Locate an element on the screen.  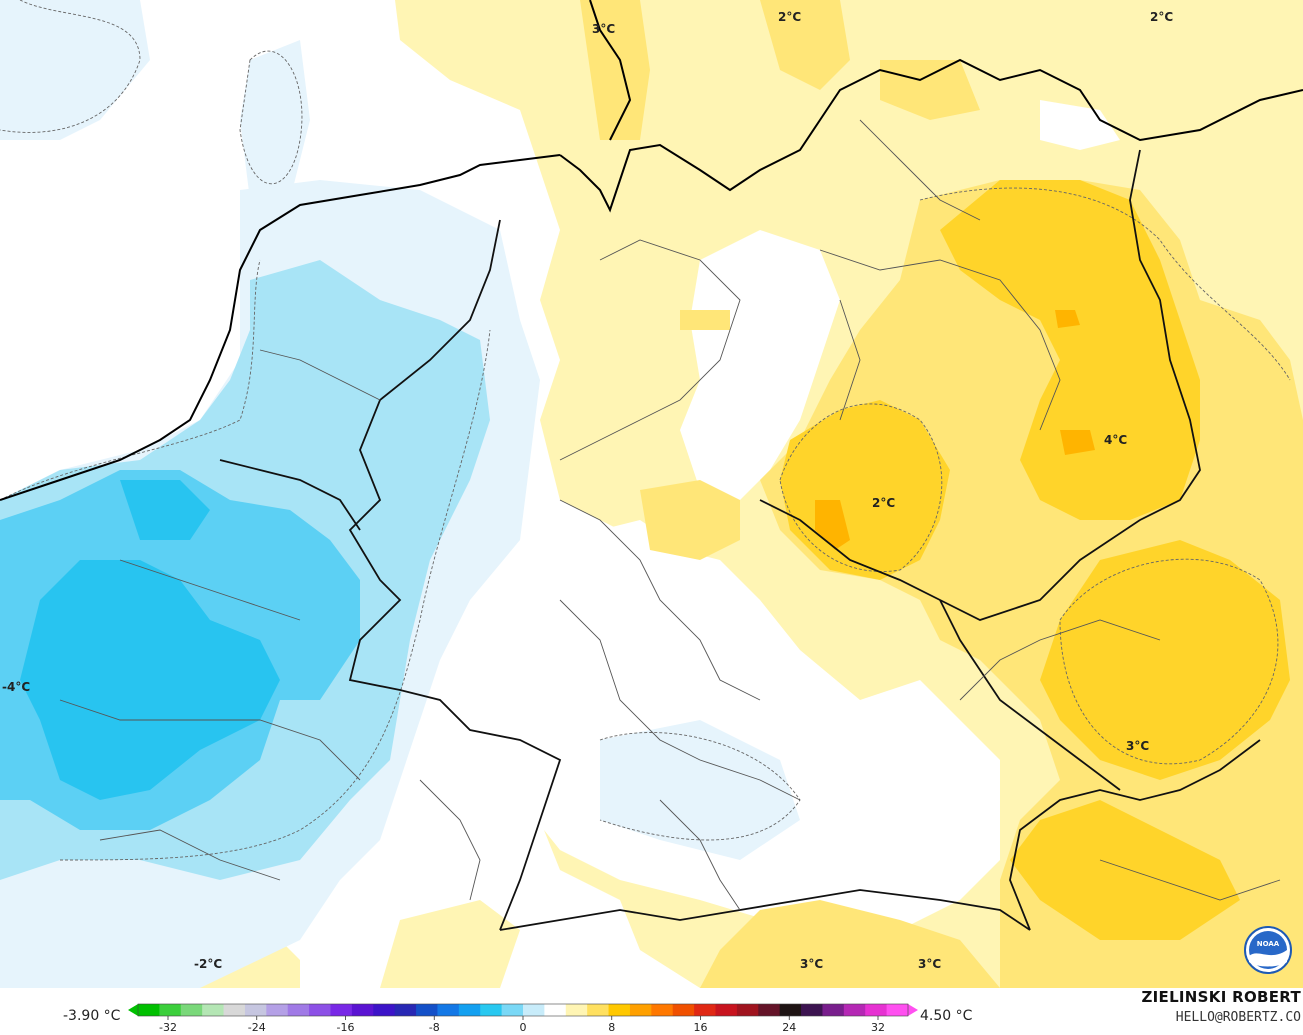
colorbar-tick-label: -8 is located at coordinates (434, 1027).